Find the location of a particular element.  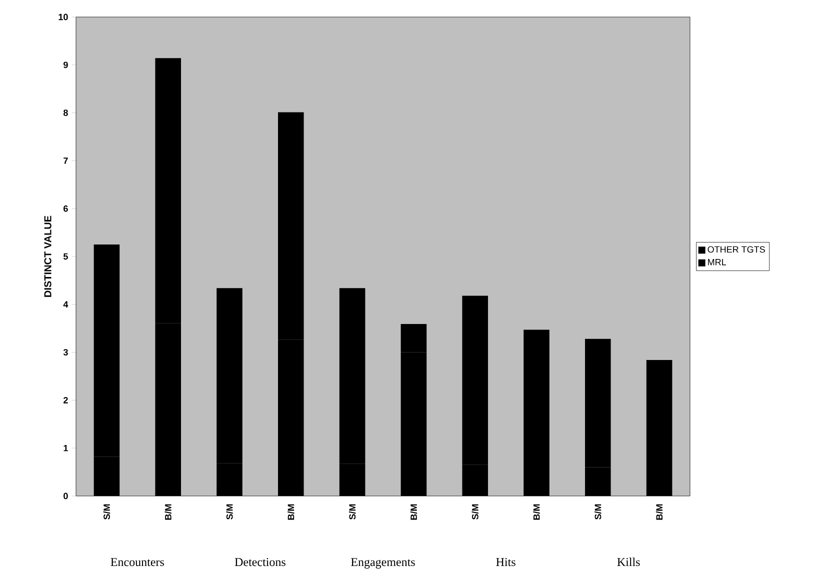

y-axis-title: DISTINCT VALUE is located at coordinates (48, 256).